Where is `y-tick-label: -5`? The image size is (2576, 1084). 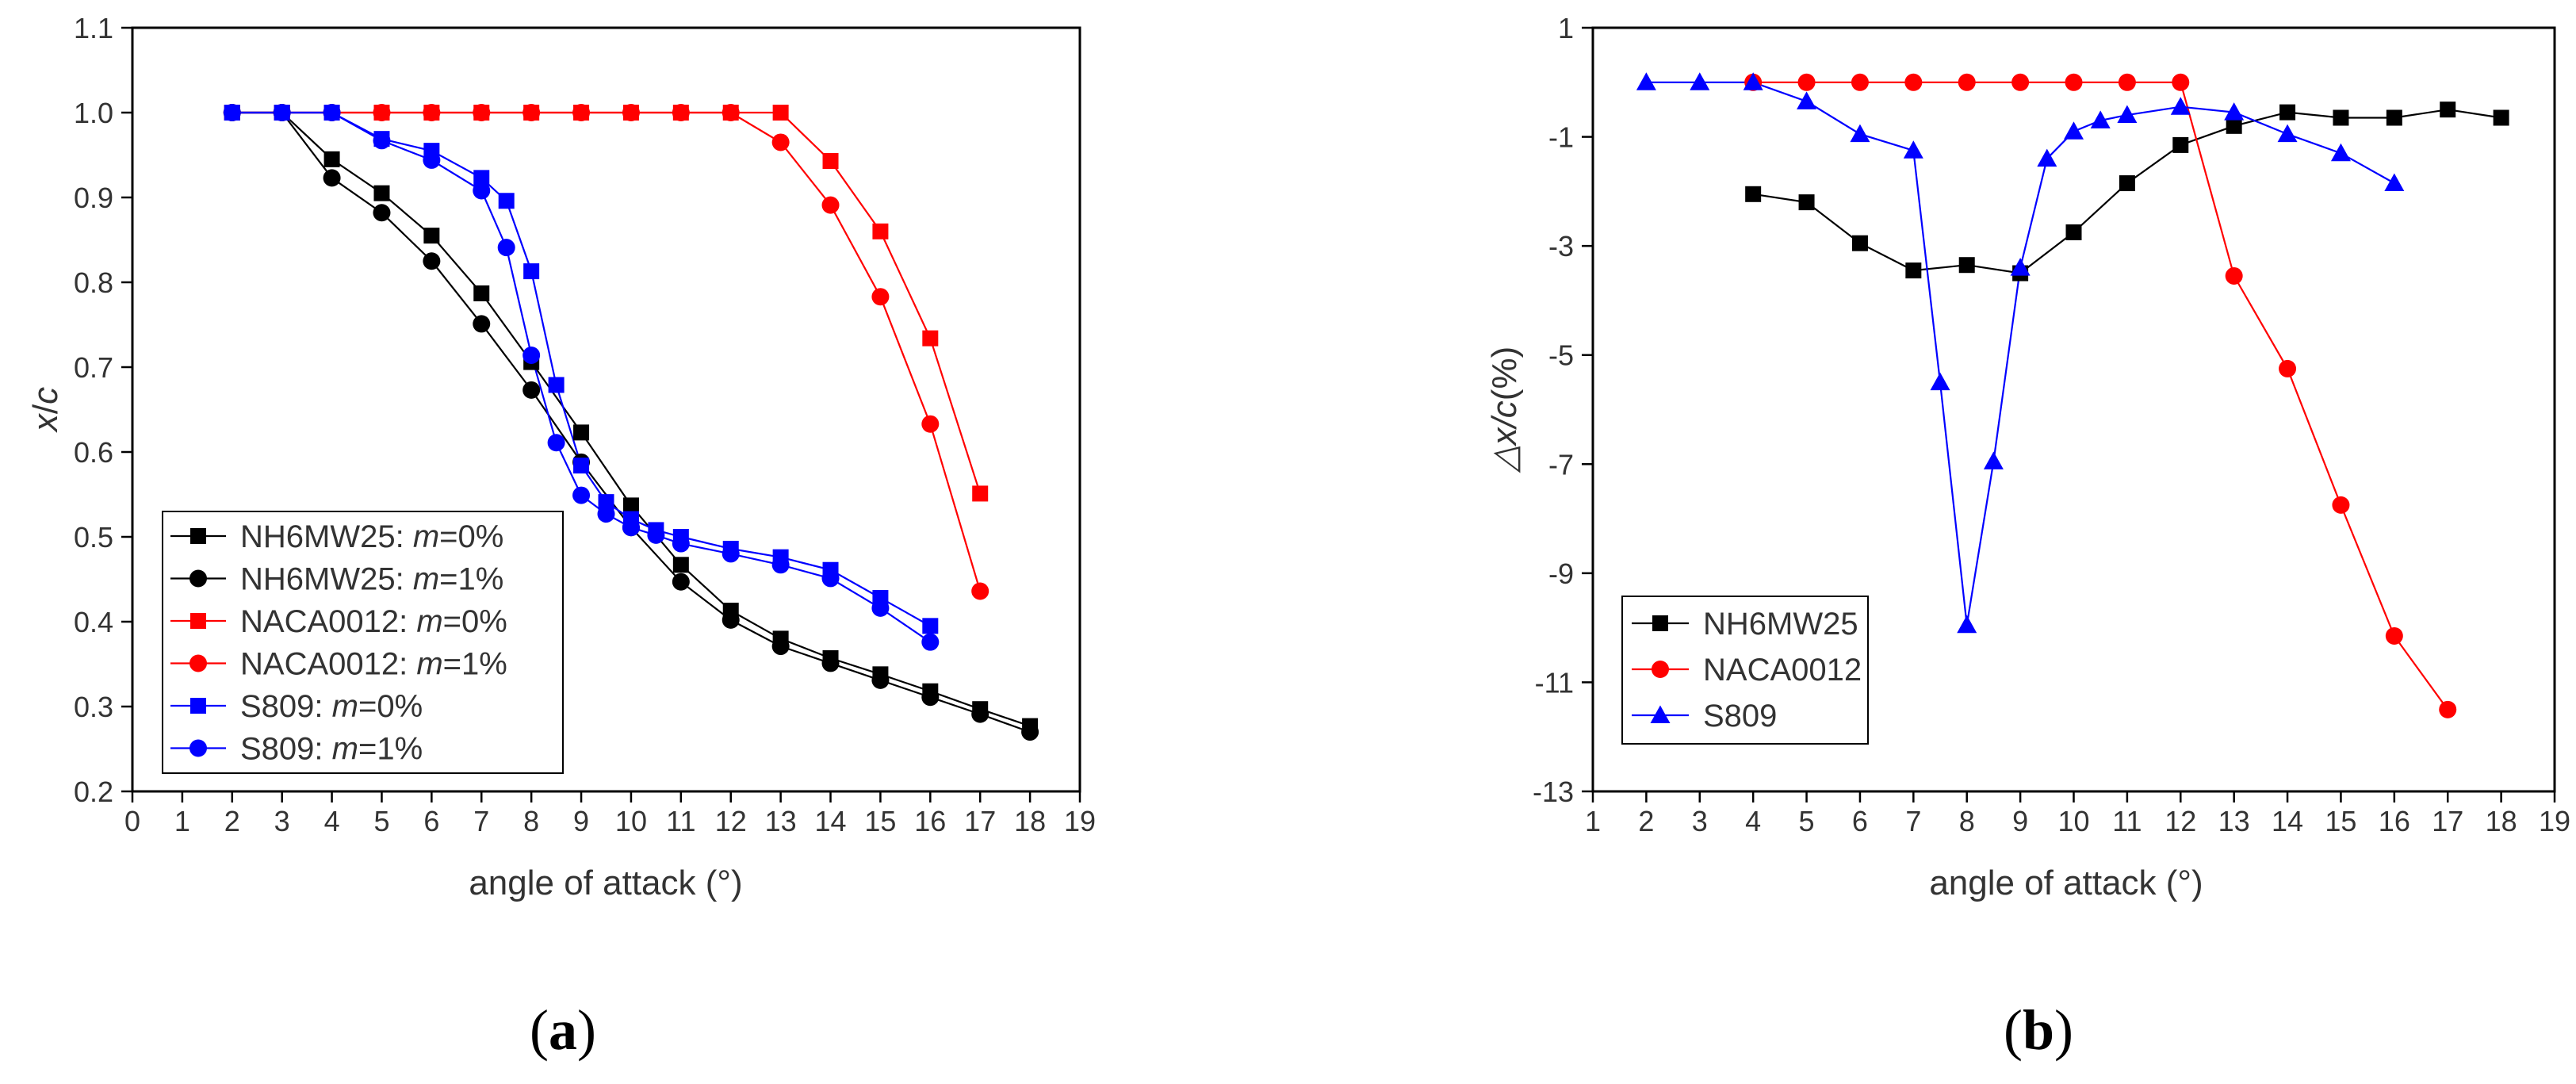 y-tick-label: -5 is located at coordinates (1561, 356).